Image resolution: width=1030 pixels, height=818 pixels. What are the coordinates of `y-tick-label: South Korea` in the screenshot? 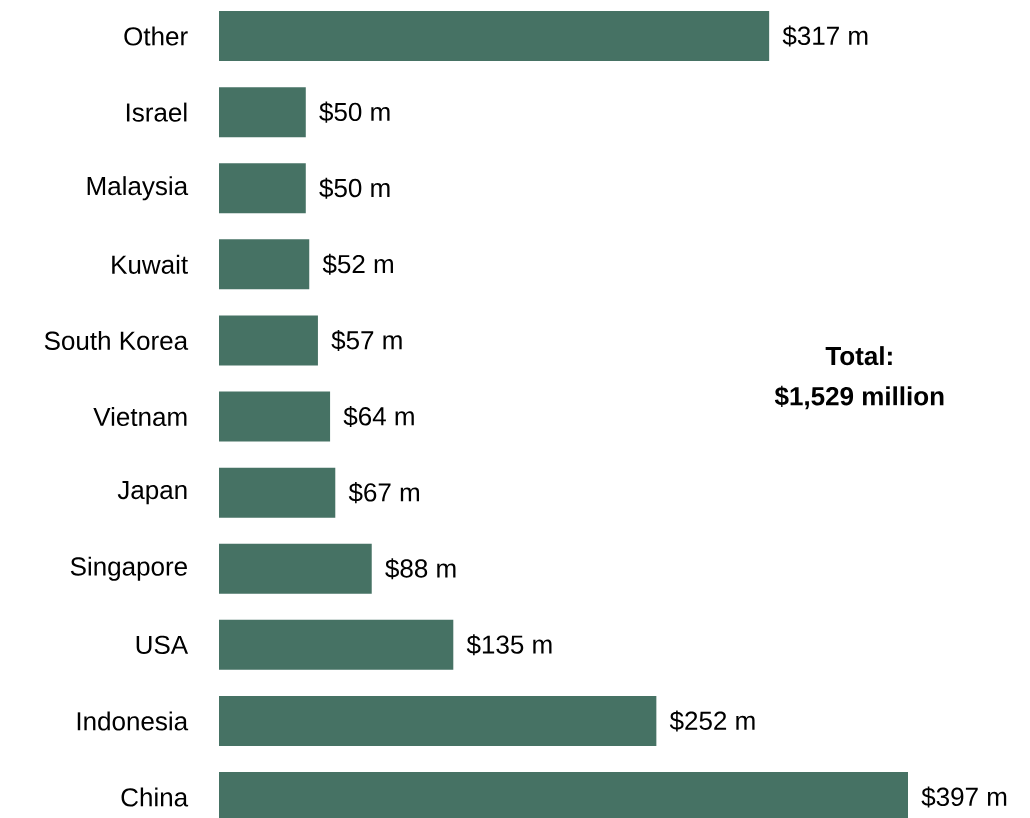 It's located at (116, 340).